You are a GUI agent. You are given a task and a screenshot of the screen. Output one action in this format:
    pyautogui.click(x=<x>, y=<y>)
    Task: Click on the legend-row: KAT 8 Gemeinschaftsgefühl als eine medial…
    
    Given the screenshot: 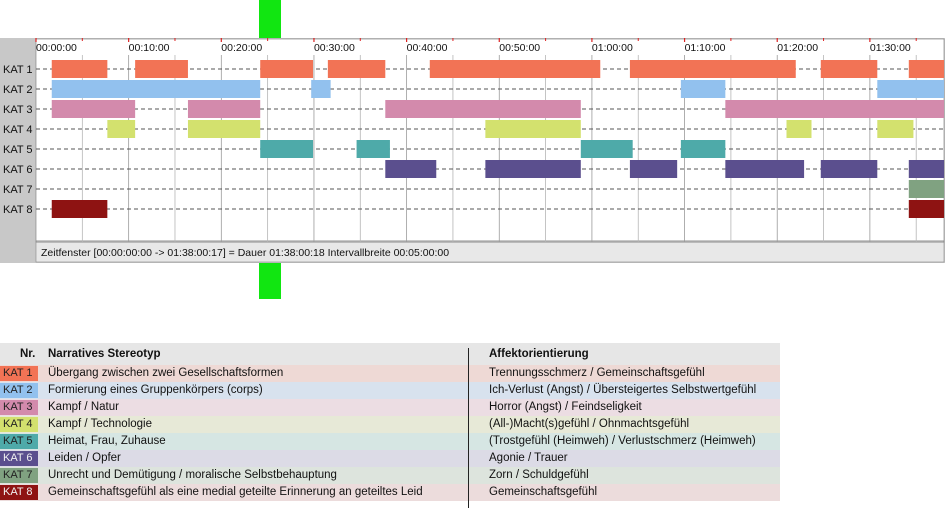 What is the action you would take?
    pyautogui.click(x=390, y=492)
    